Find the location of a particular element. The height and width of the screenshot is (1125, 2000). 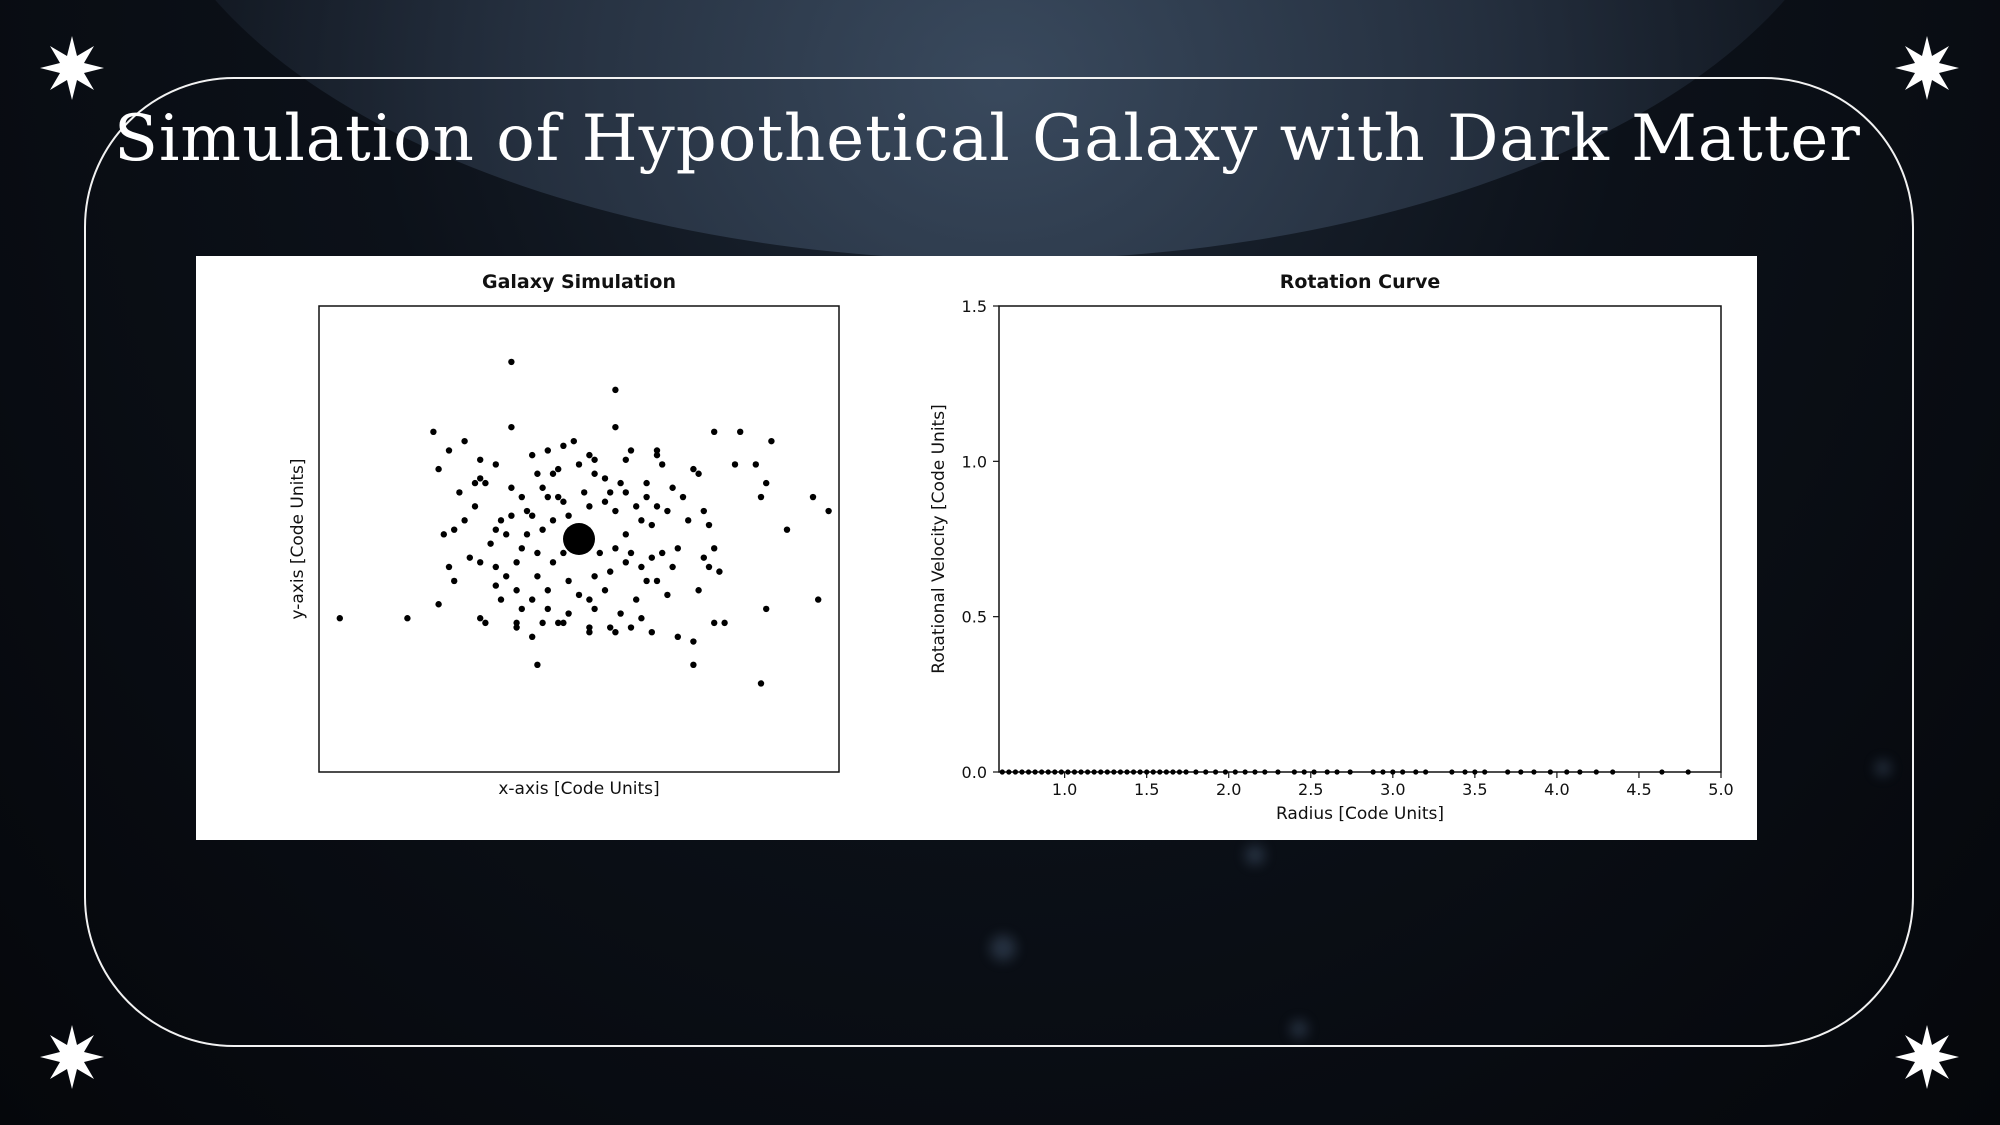

background-star-glow is located at coordinates (1299, 1029).